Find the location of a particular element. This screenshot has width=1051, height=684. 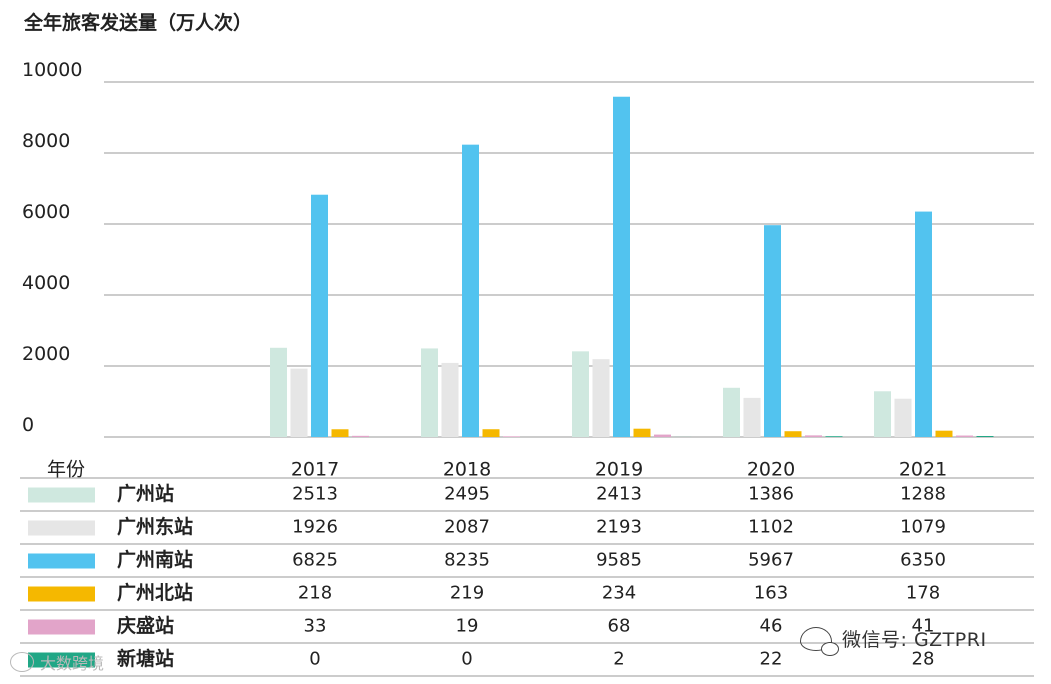

x-tick-label: 2020 is located at coordinates (771, 470).